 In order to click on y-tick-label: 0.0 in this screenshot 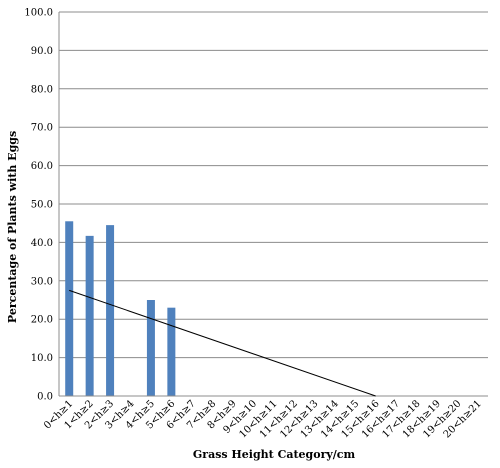, I will do `click(45, 397)`.